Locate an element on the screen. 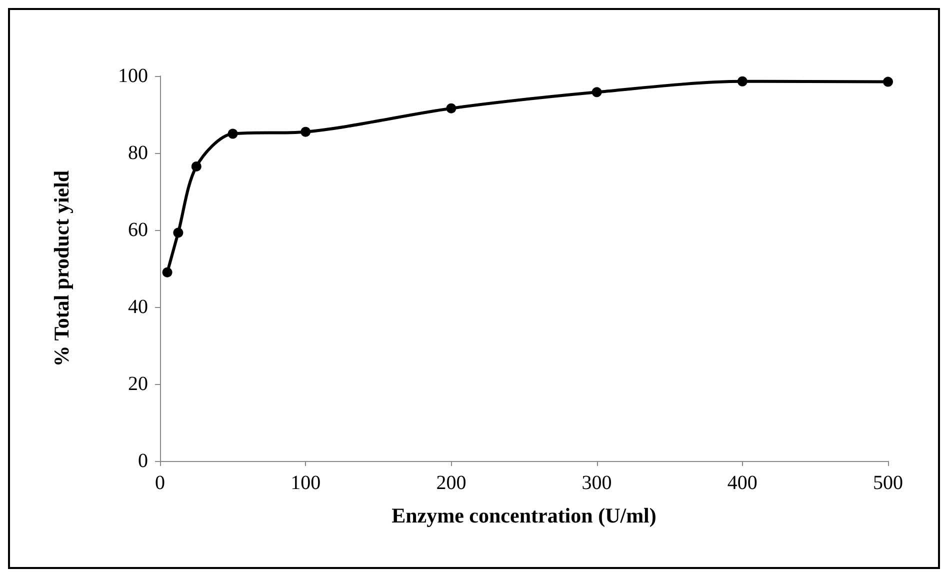  x-tick-label: 400 is located at coordinates (742, 483).